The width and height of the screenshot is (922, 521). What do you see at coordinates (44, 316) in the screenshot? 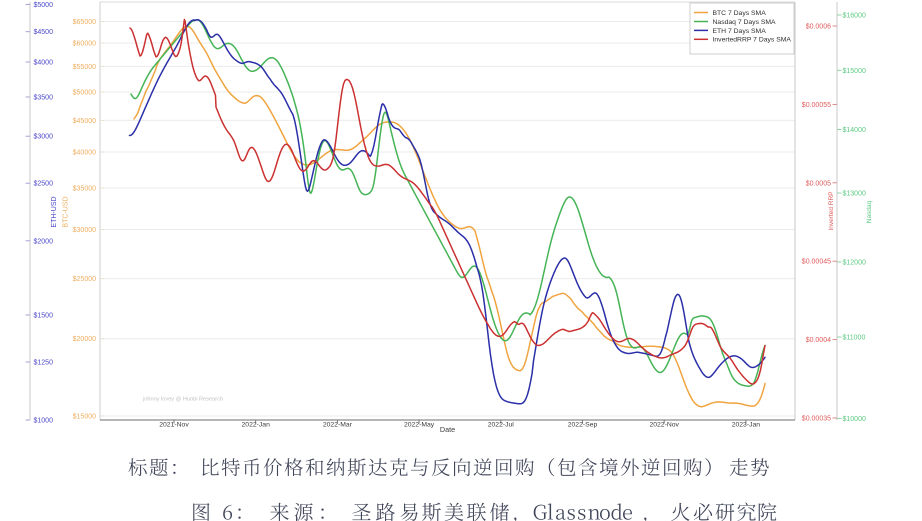
I see `svg-text: $1500` at bounding box center [44, 316].